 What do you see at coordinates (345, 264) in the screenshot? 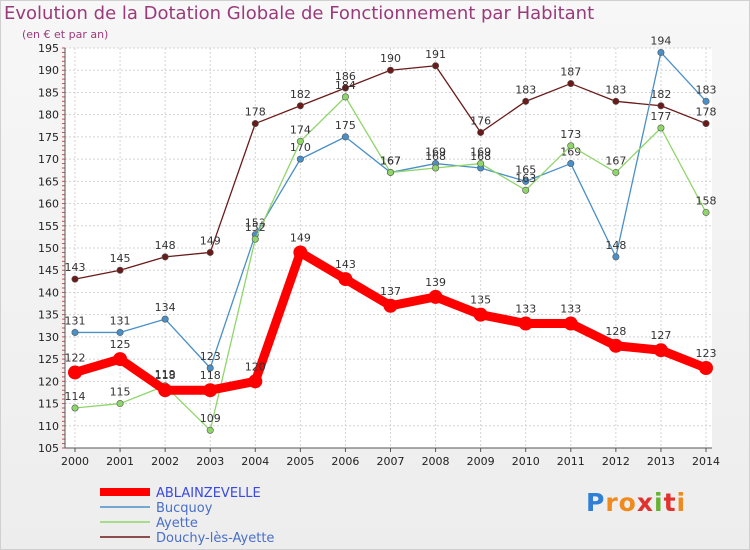
I see `data-label: 143` at bounding box center [345, 264].